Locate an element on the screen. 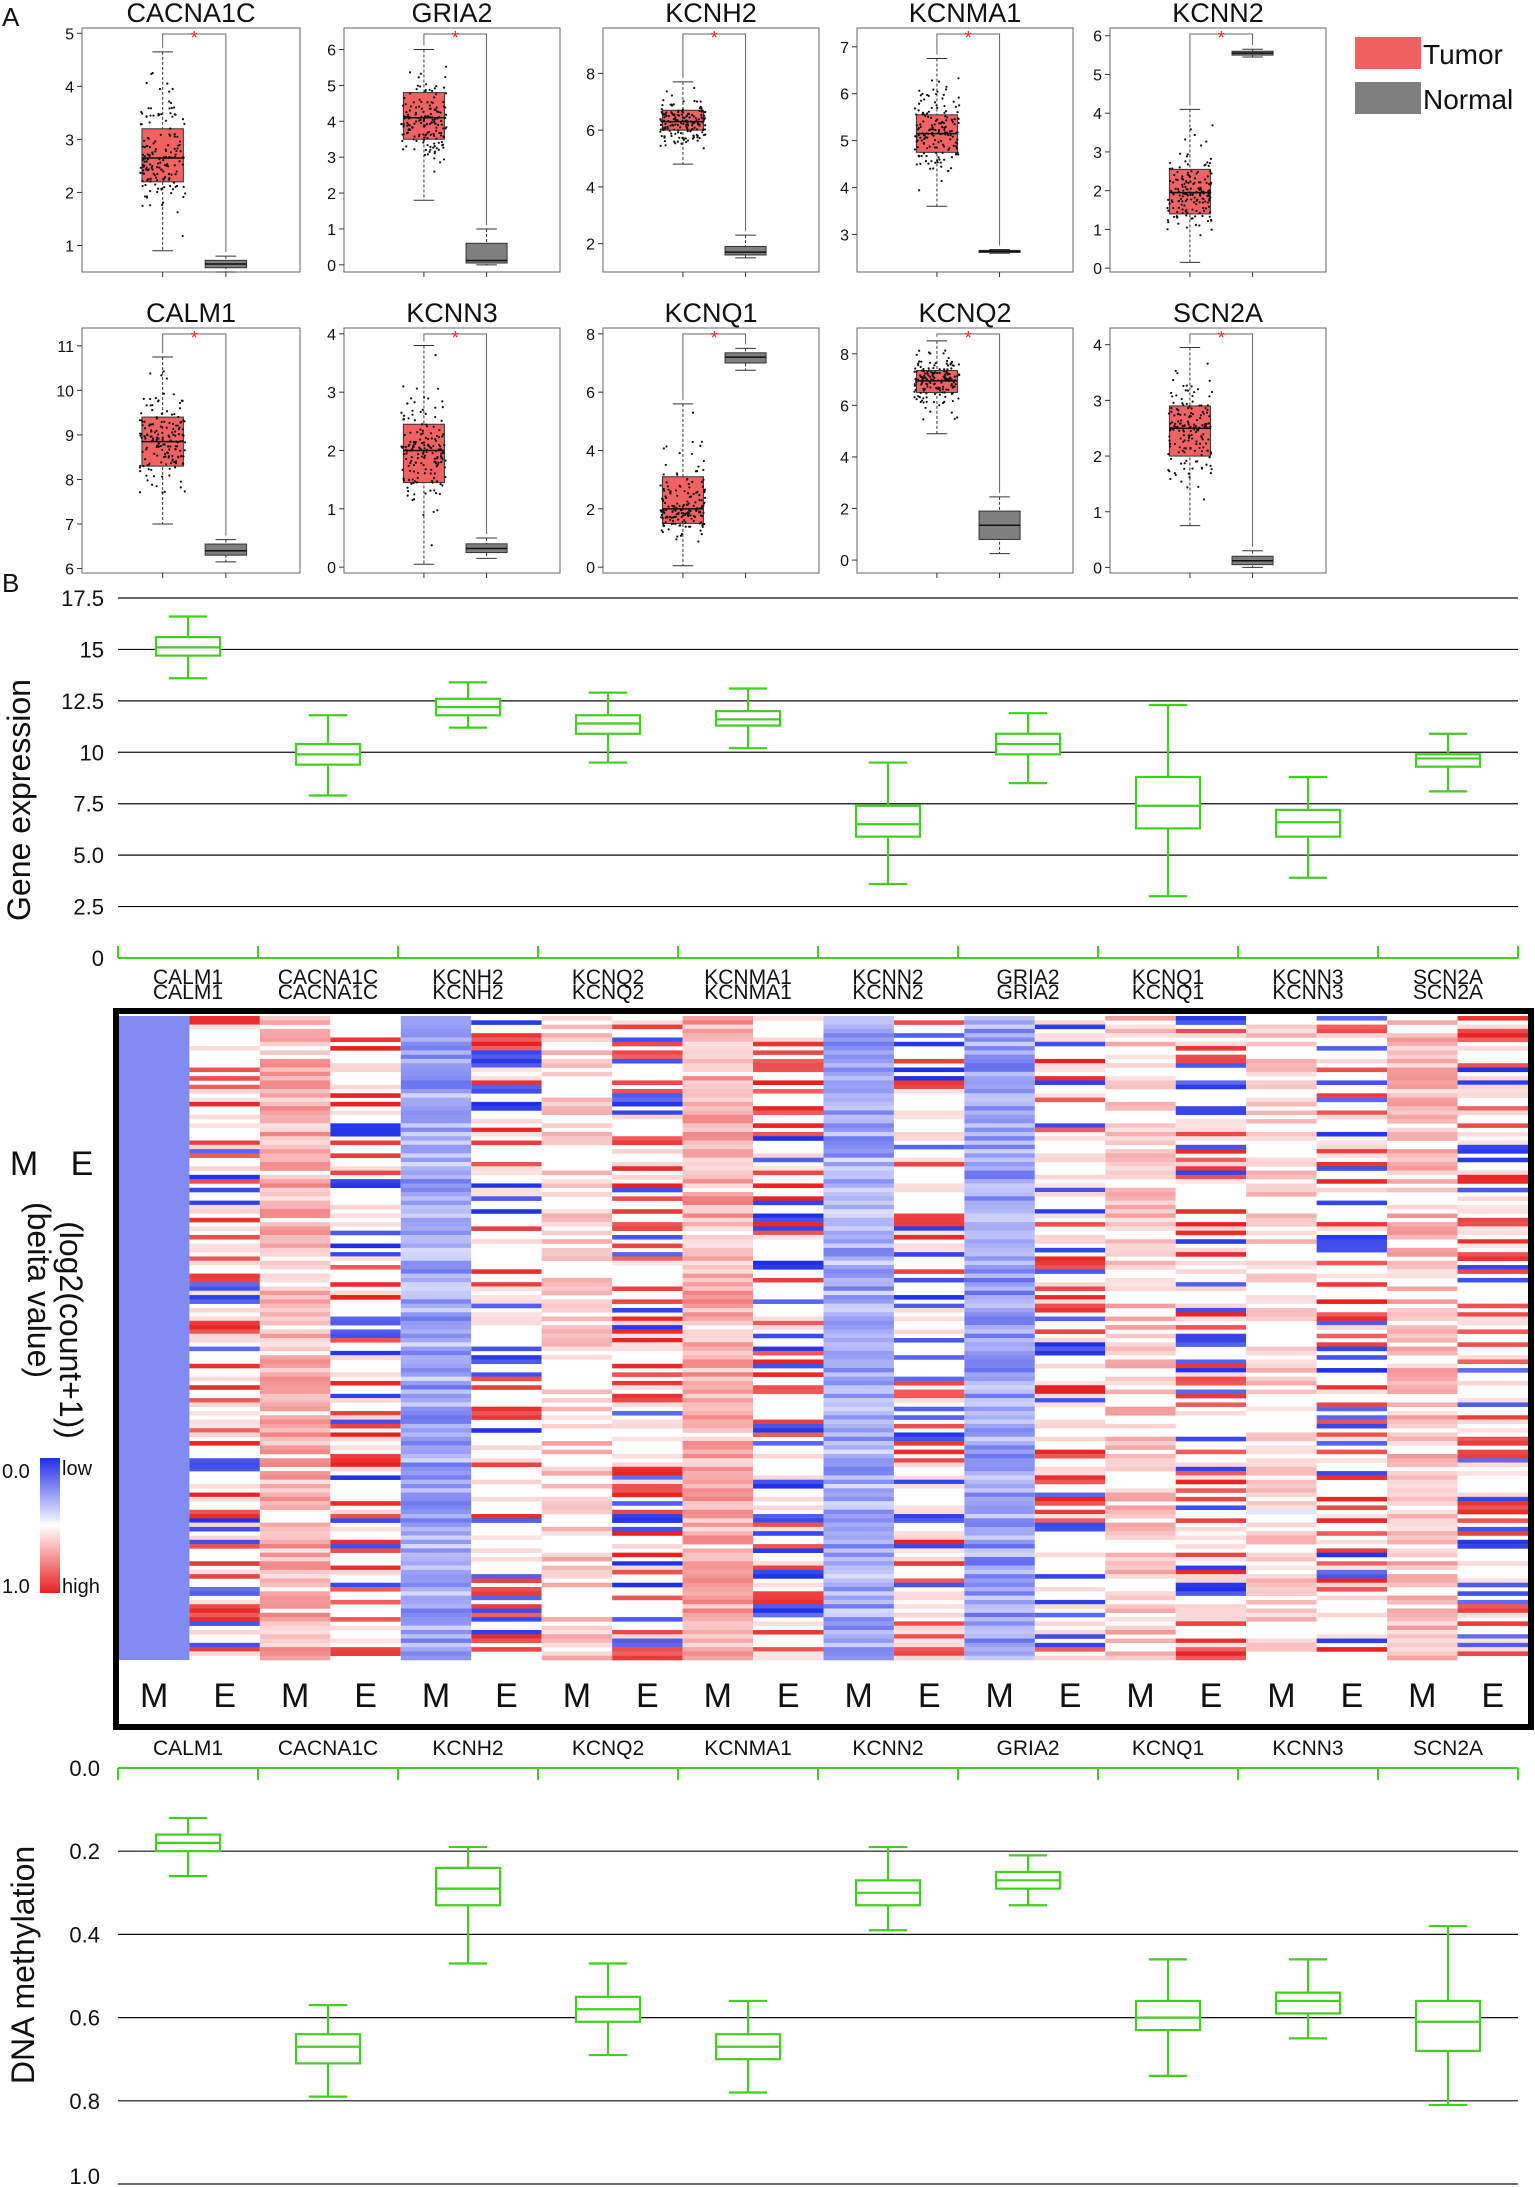 Image resolution: width=1535 pixels, height=2187 pixels. subplot-title: KCNH2 is located at coordinates (711, 14).